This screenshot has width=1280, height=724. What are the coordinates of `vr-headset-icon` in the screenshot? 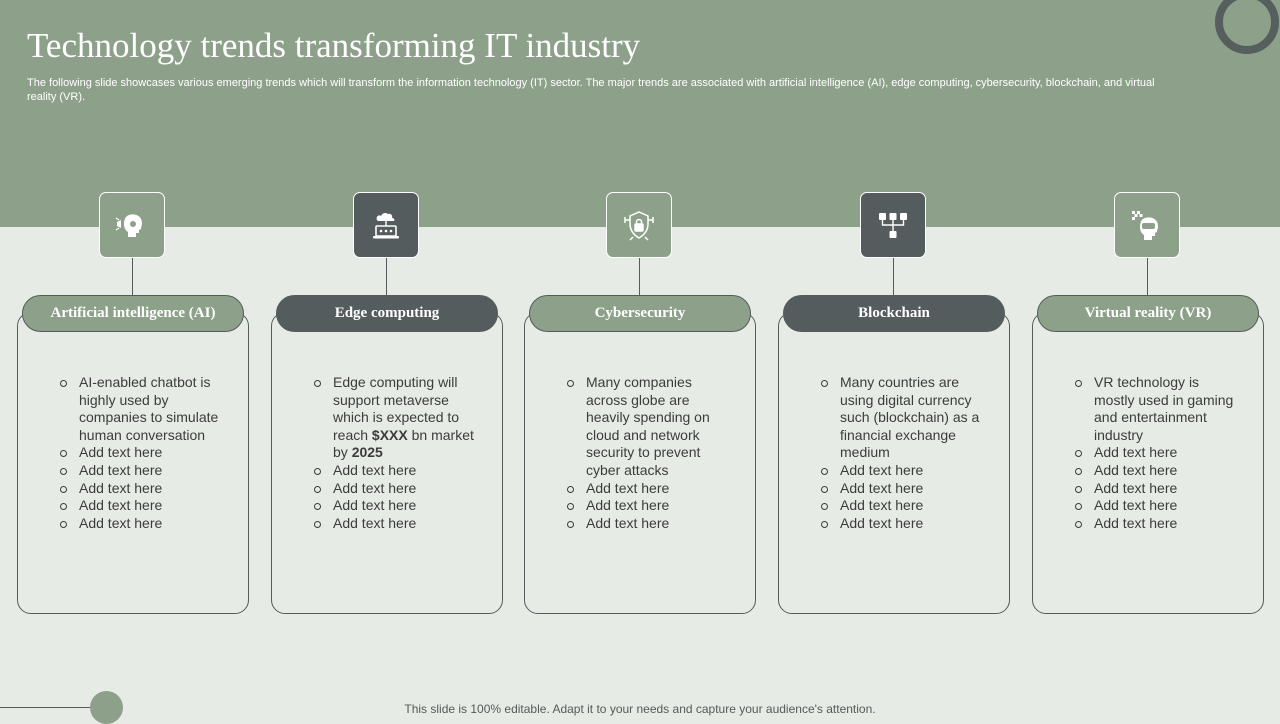 It's located at (1145, 225).